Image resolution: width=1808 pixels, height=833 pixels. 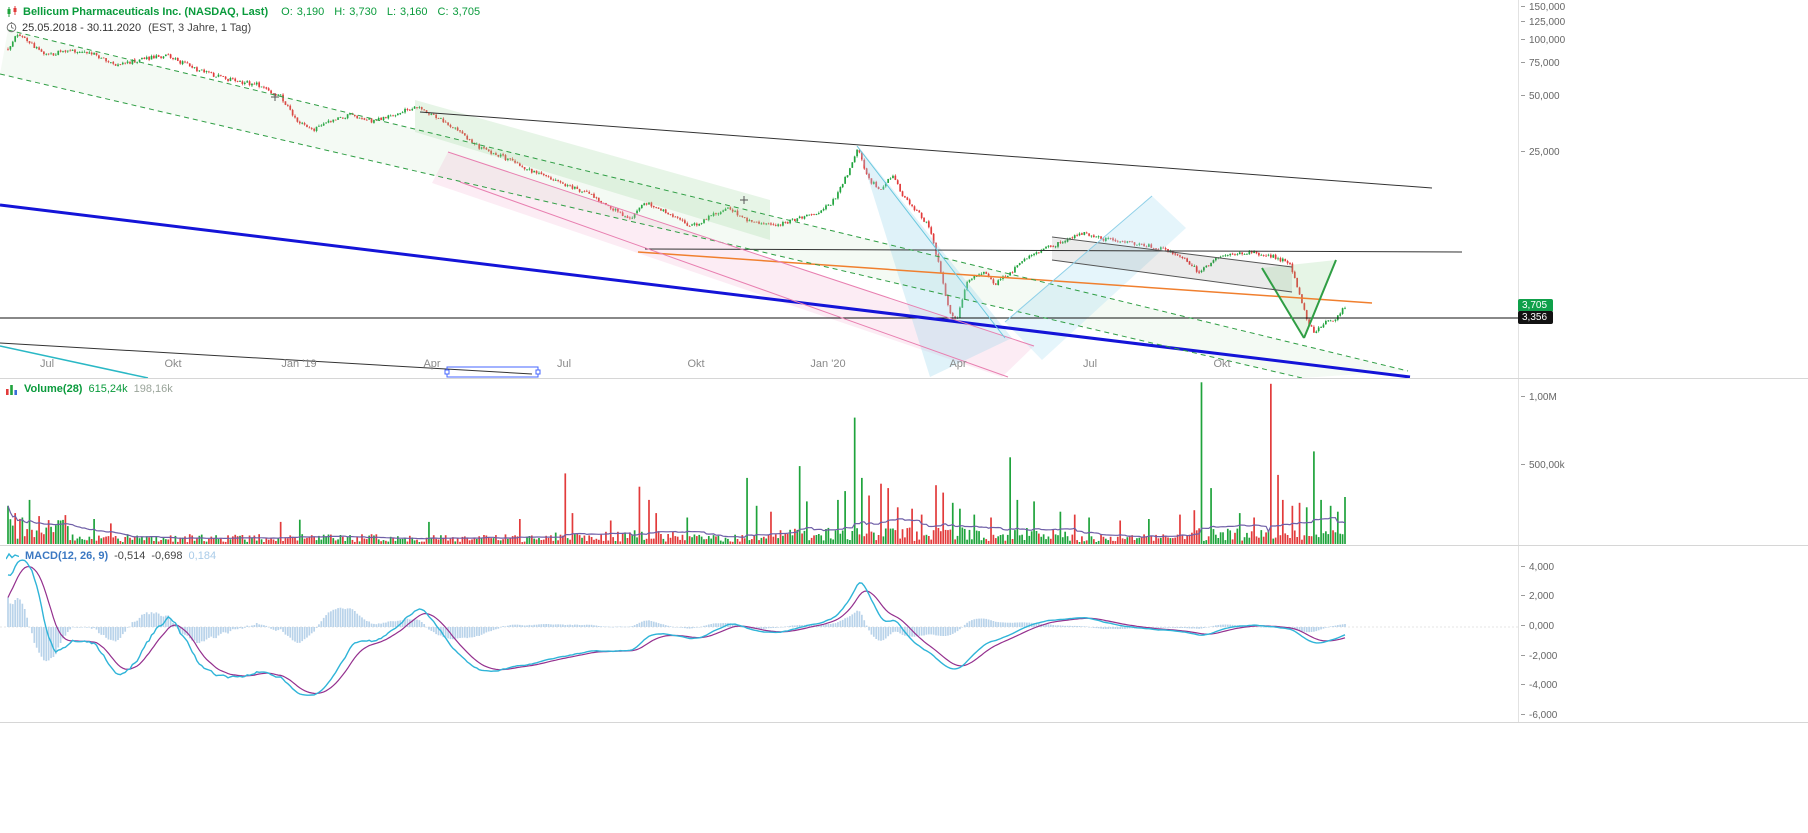 I want to click on last-price-badge: 3,705, so click(x=1536, y=305).